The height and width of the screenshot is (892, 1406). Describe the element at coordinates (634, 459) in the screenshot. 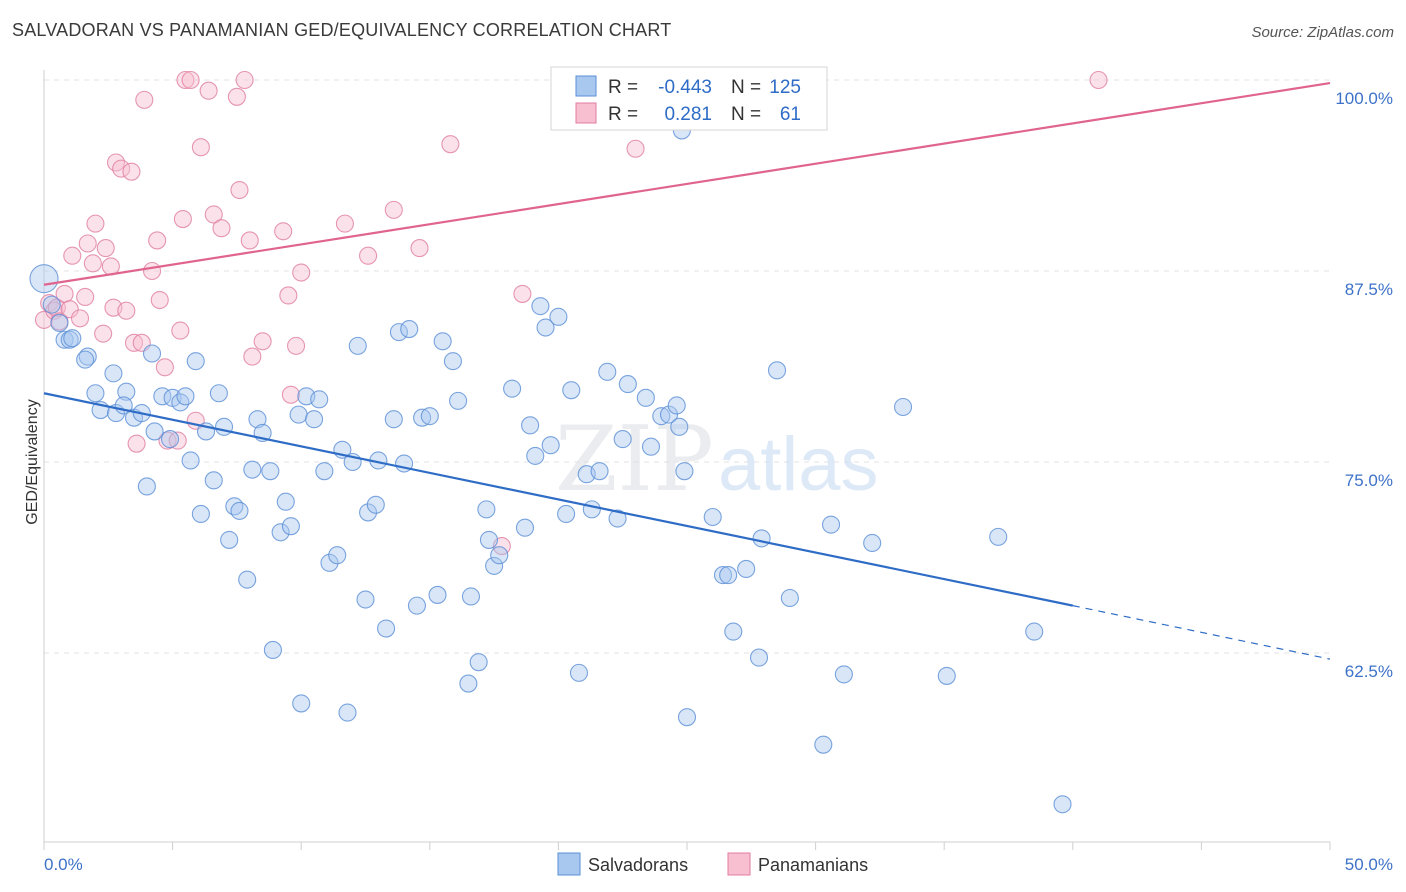

I see `watermark-zip: ZIP` at that location.